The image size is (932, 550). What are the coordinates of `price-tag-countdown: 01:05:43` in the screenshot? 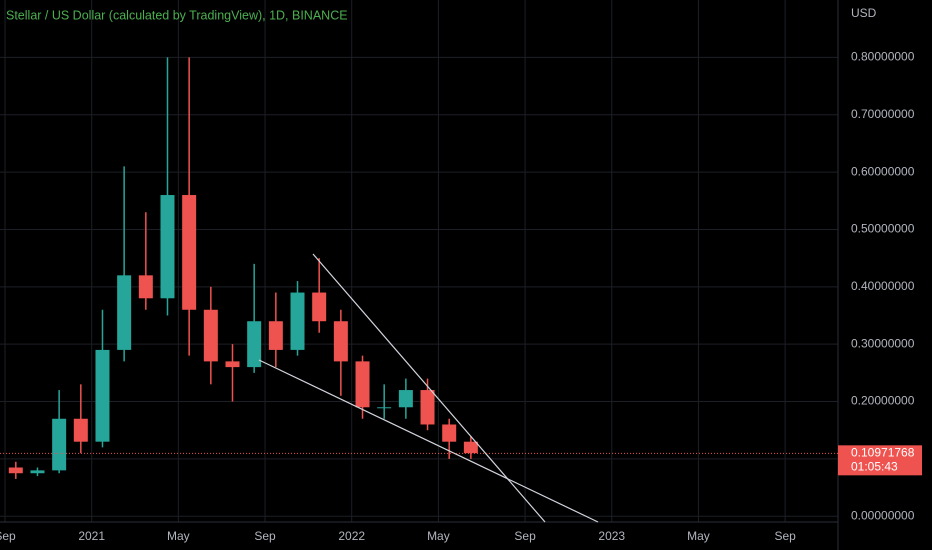 It's located at (874, 466).